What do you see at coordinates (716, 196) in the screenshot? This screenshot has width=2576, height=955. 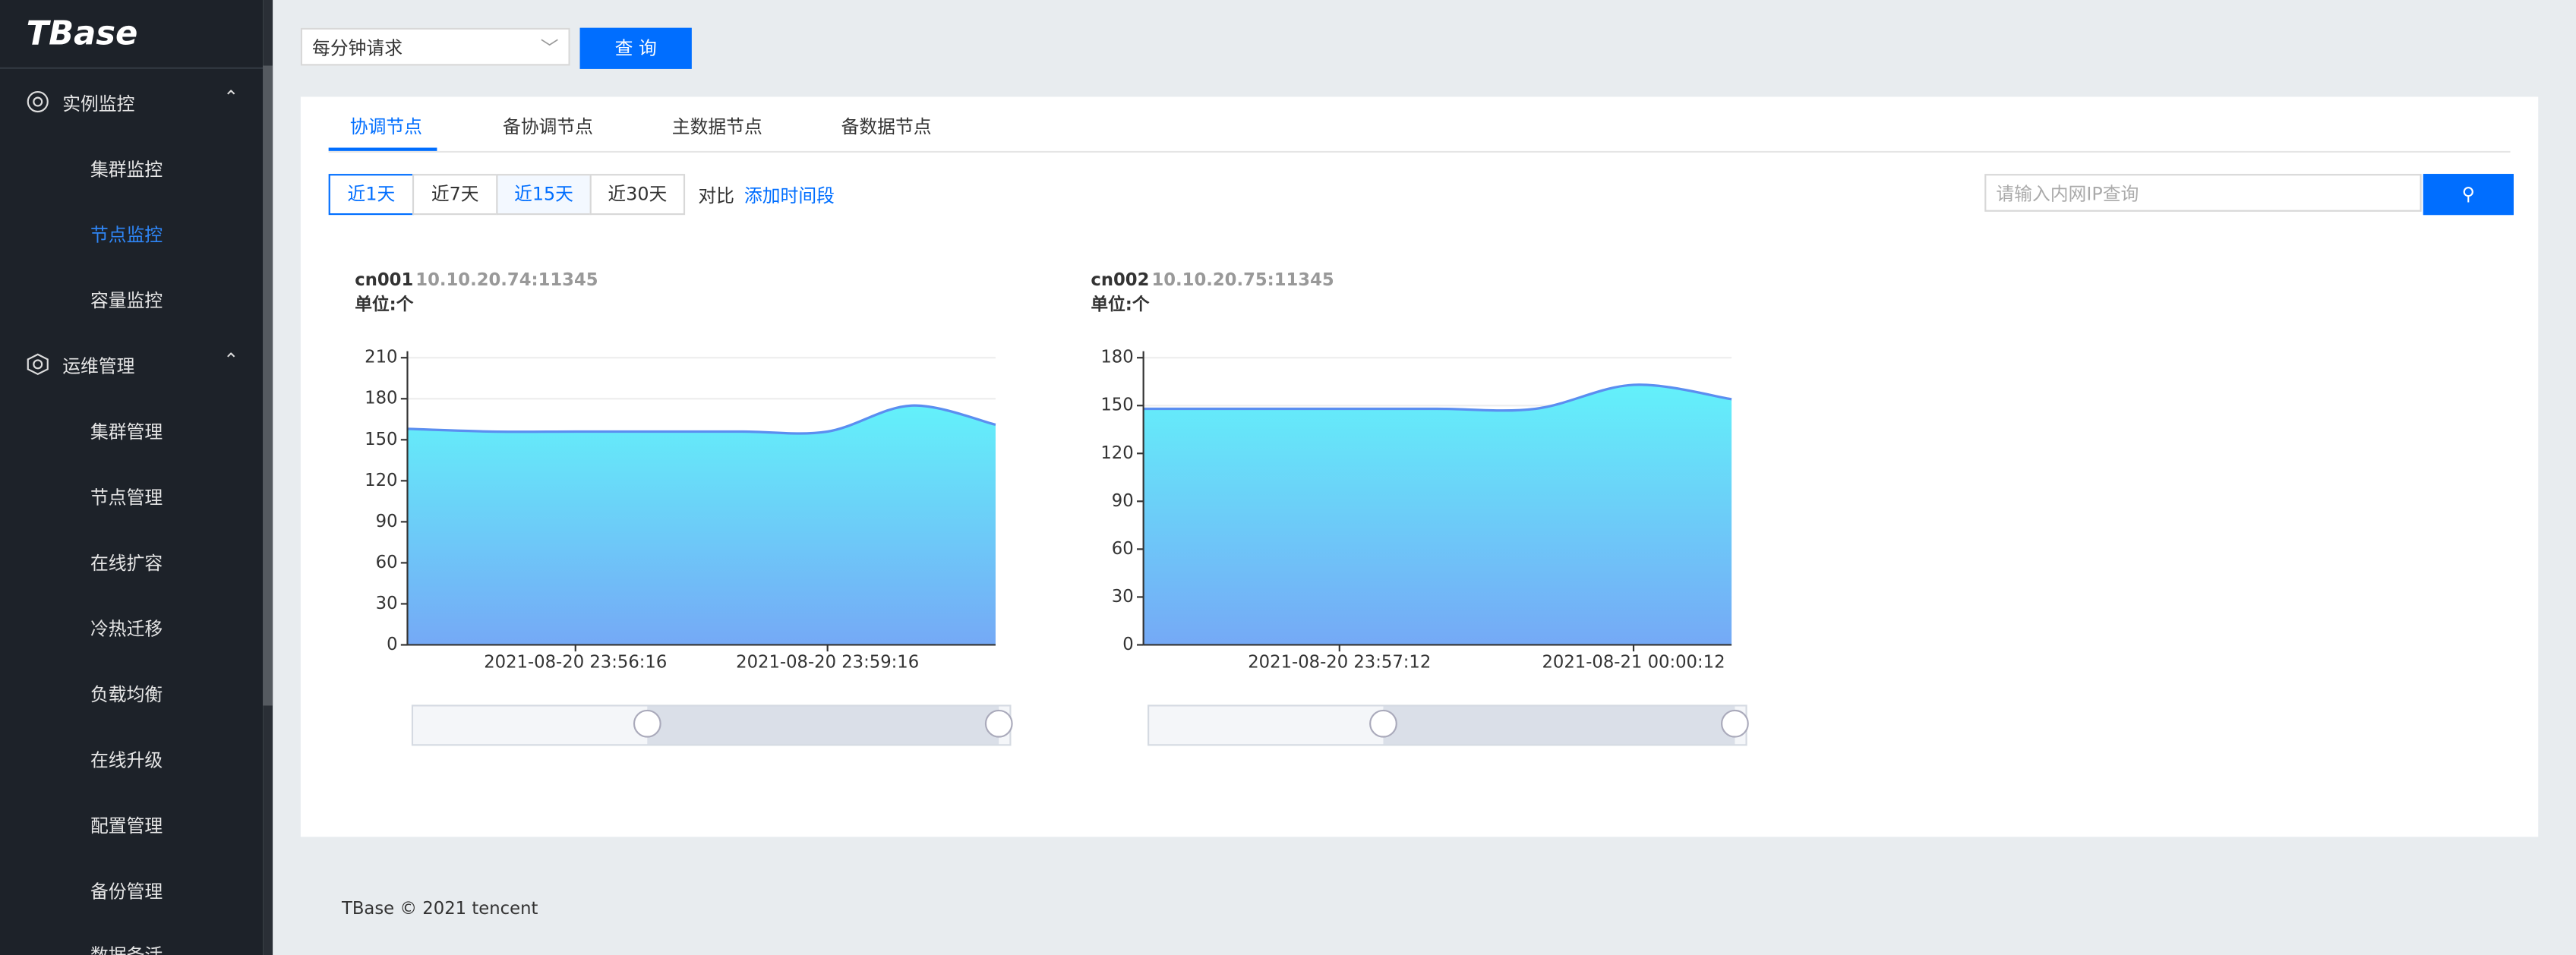 I see `compare-label: 对比` at bounding box center [716, 196].